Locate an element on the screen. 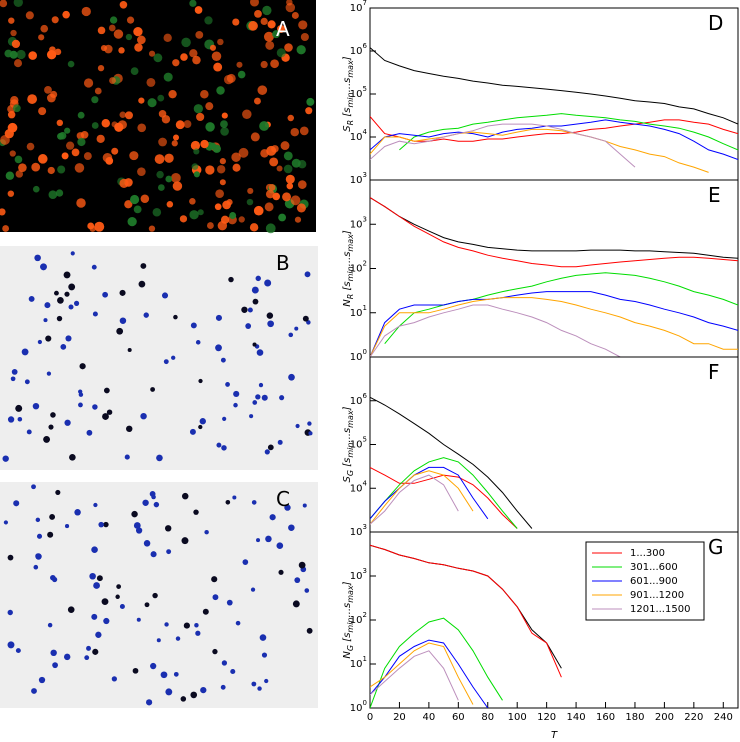 Image resolution: width=740 pixels, height=742 pixels. x-tick-label: 220 is located at coordinates (693, 717).